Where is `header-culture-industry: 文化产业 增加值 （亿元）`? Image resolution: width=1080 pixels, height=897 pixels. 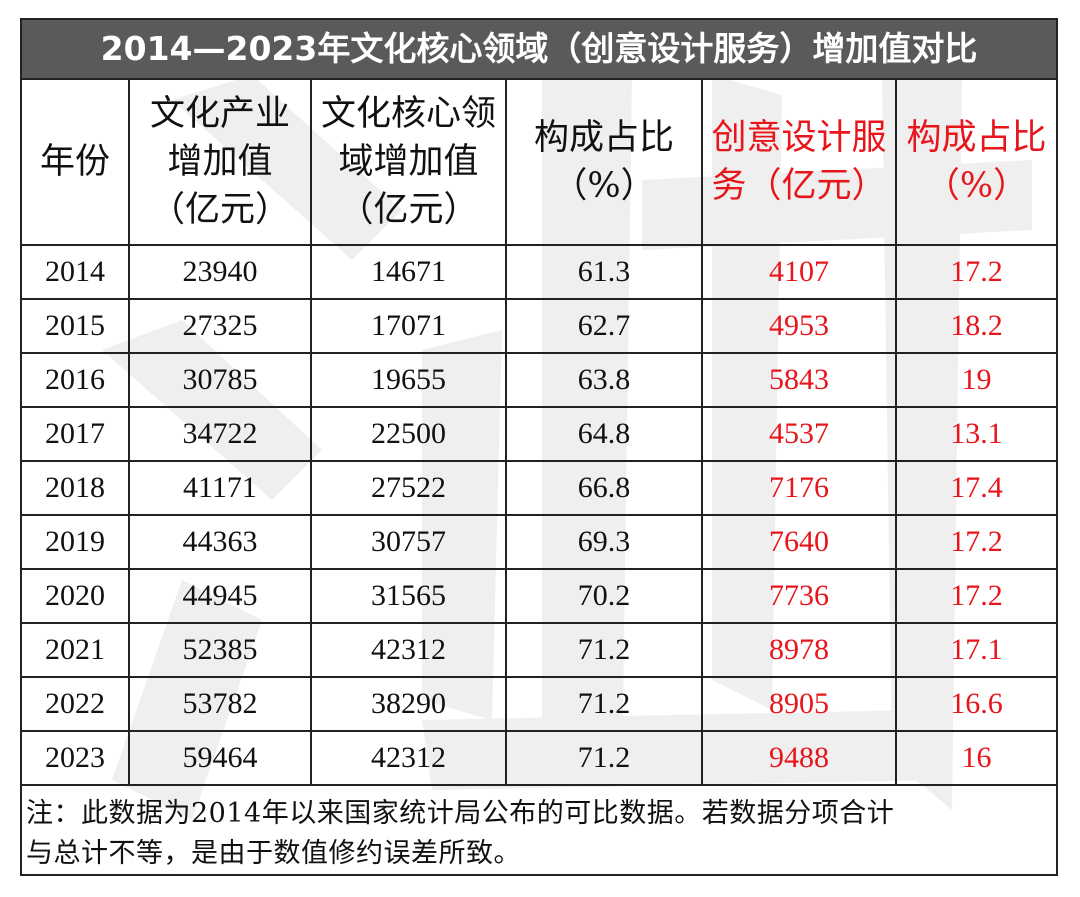 header-culture-industry: 文化产业 增加值 （亿元） is located at coordinates (220, 163).